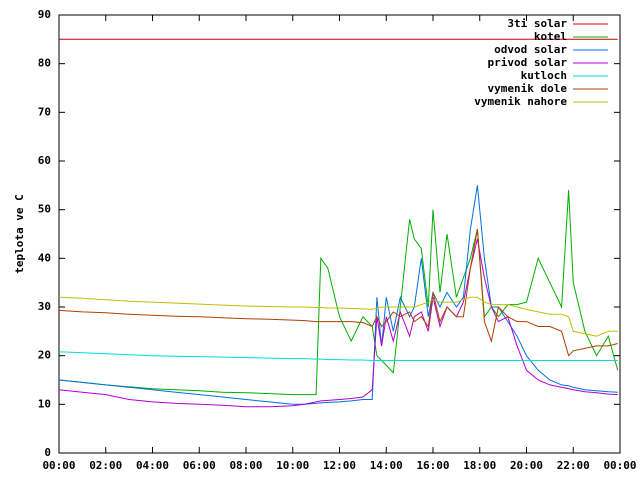 The width and height of the screenshot is (640, 480). What do you see at coordinates (528, 62) in the screenshot?
I see `legend-label: privod solar` at bounding box center [528, 62].